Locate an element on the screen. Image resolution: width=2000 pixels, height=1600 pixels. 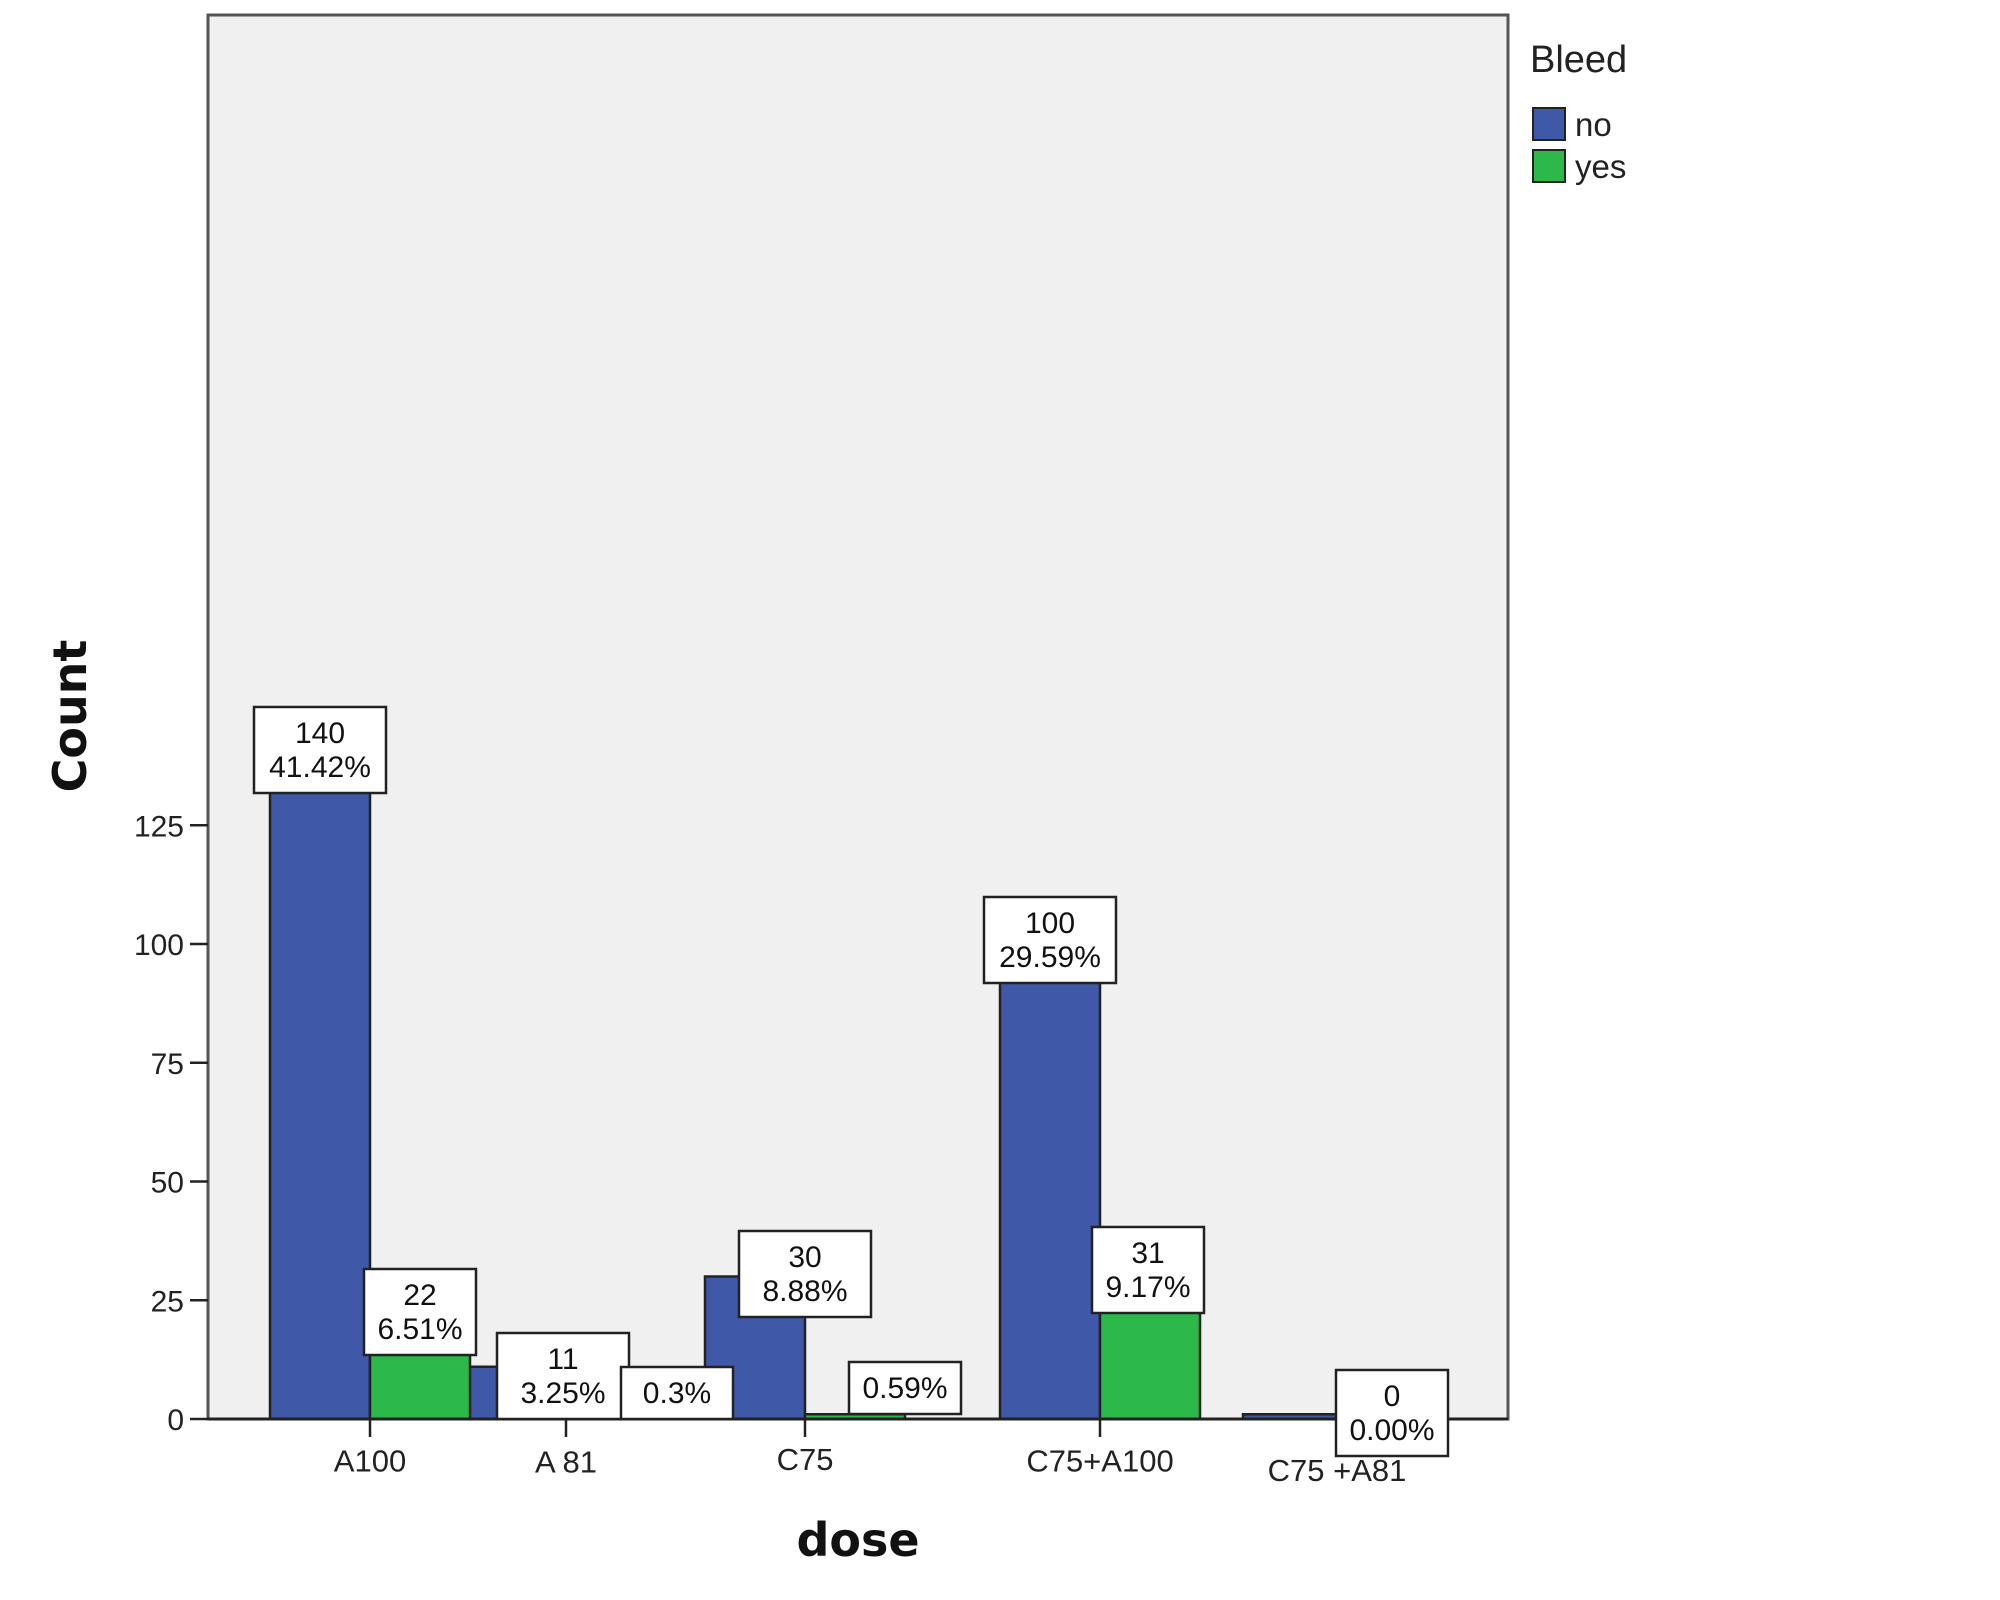
x-category-label: C75 is located at coordinates (805, 1459).